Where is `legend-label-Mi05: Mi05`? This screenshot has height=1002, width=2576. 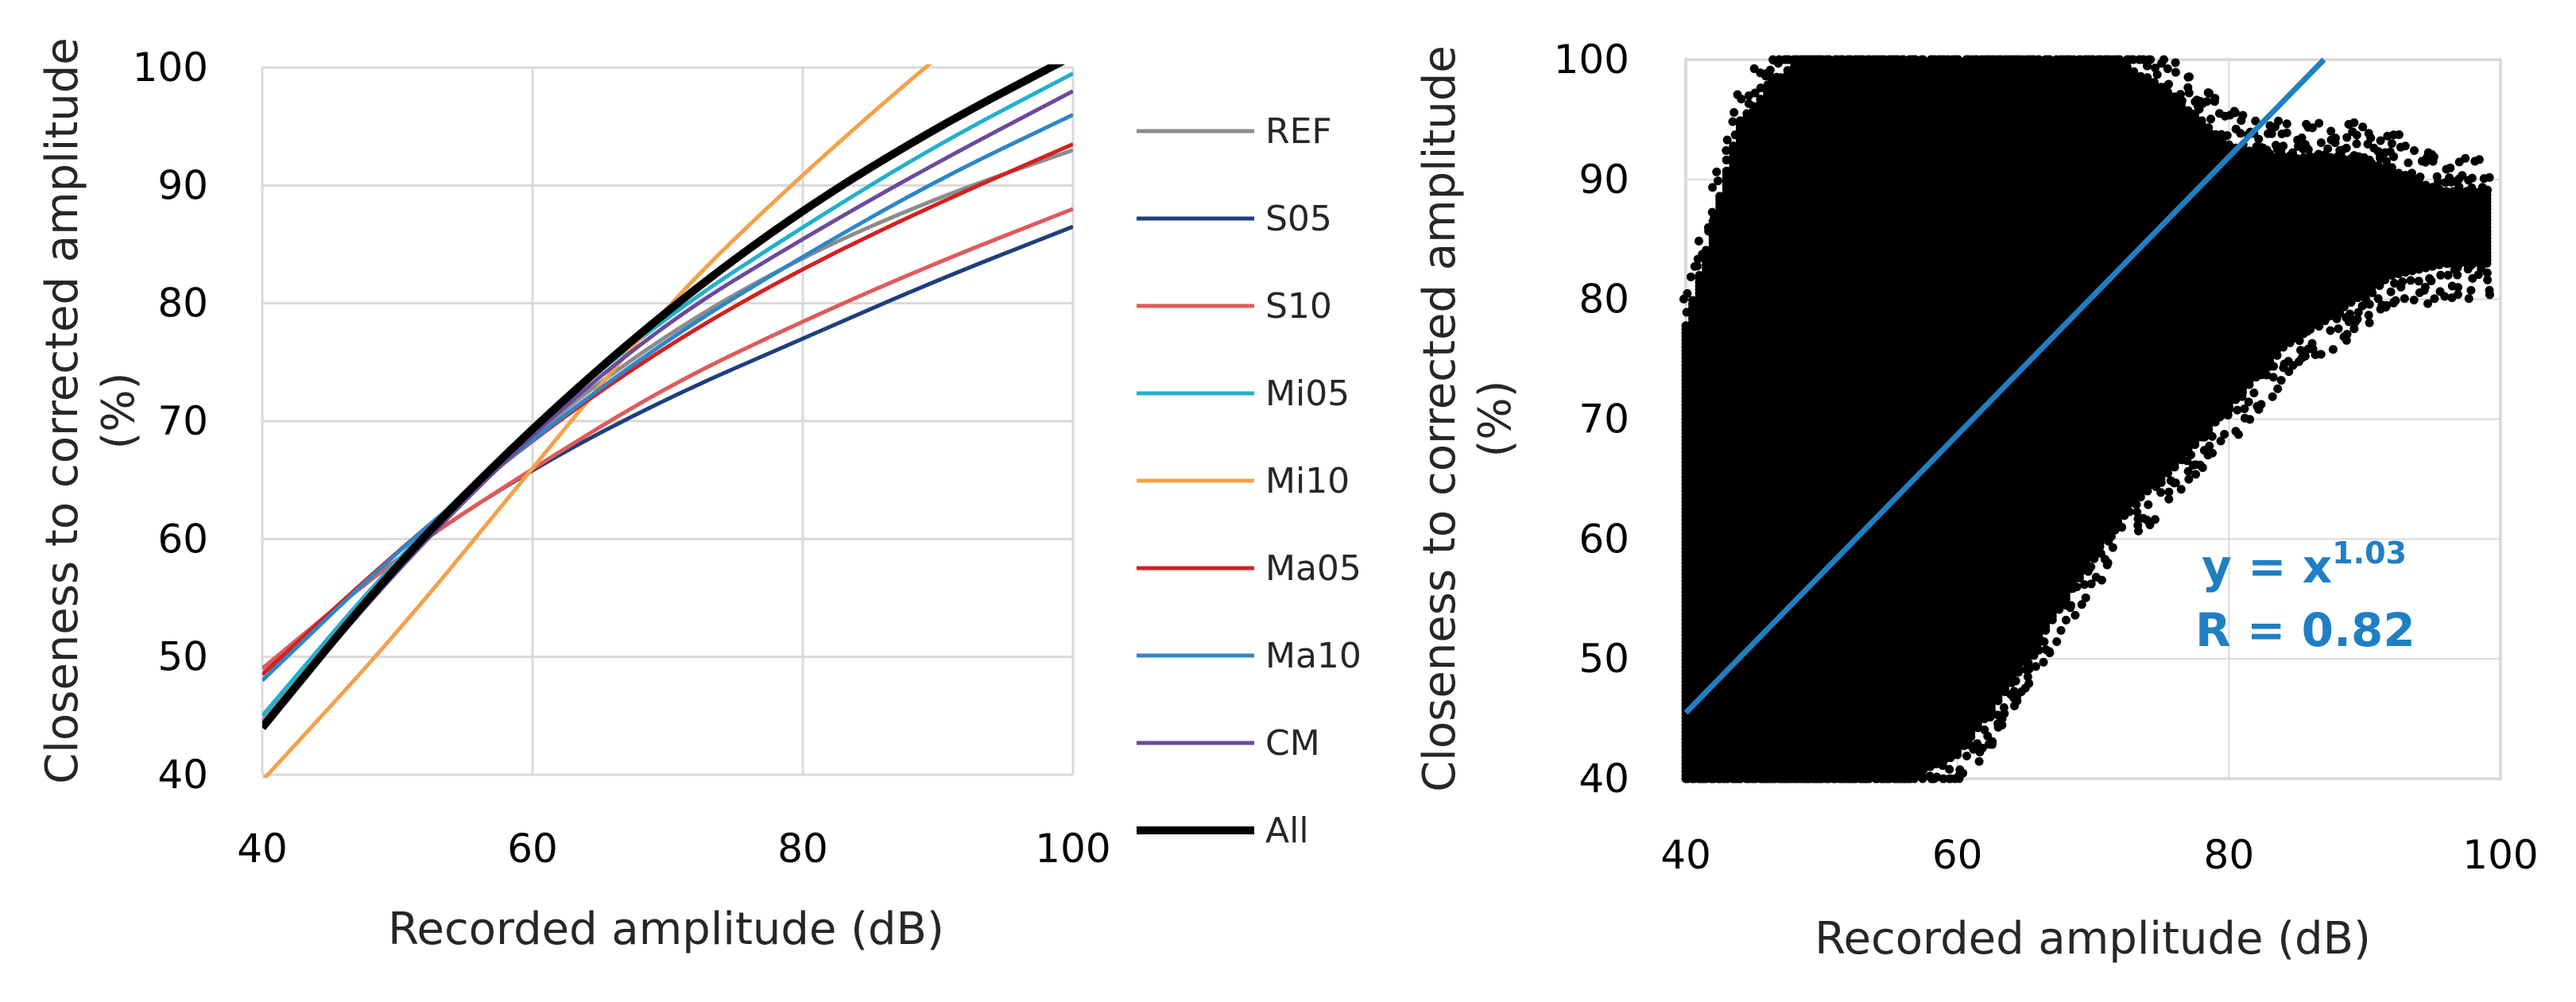
legend-label-Mi05: Mi05 is located at coordinates (1307, 393).